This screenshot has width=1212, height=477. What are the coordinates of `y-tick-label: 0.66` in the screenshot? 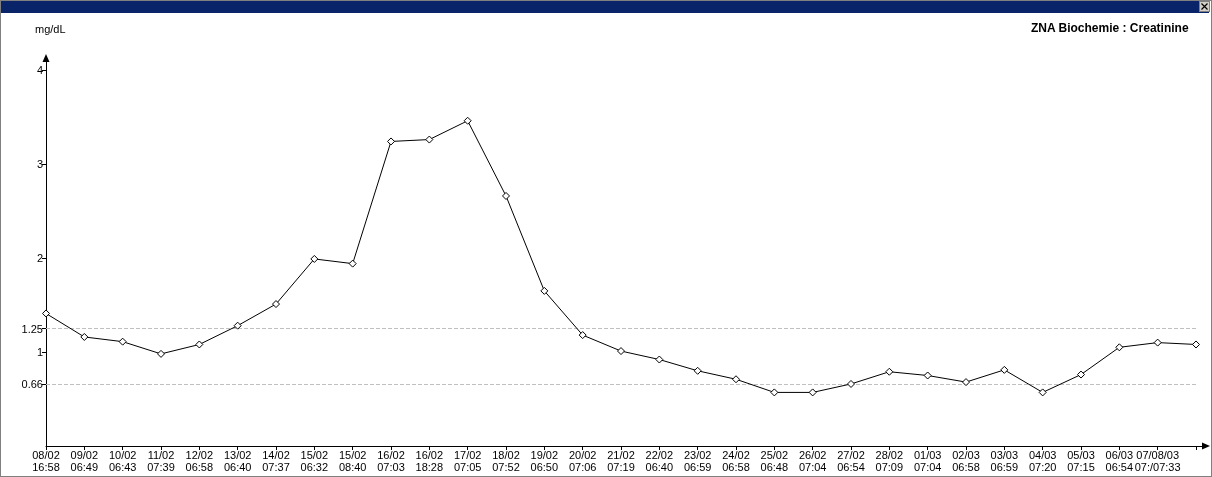 It's located at (32, 383).